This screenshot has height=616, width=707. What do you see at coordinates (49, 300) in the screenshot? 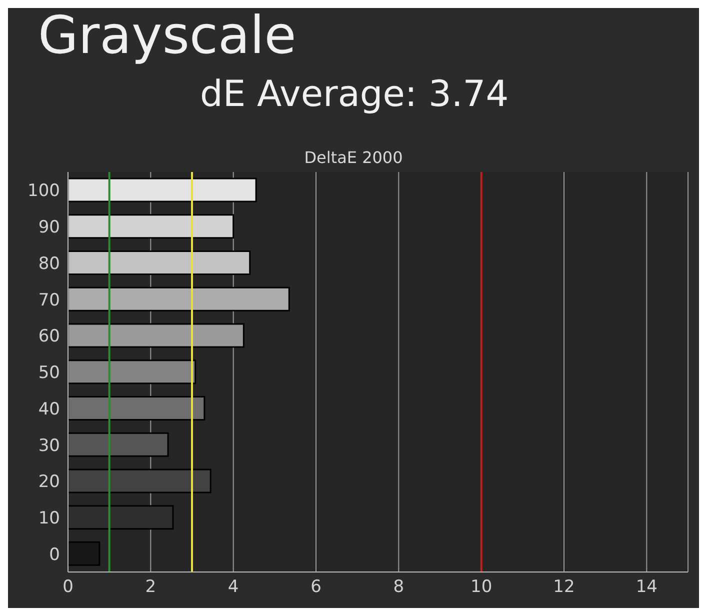
I see `y-tick-label: 70` at bounding box center [49, 300].